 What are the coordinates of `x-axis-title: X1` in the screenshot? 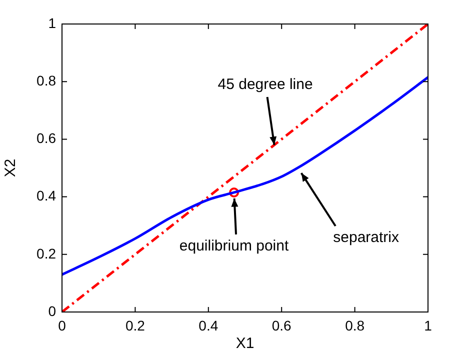 It's located at (245, 343).